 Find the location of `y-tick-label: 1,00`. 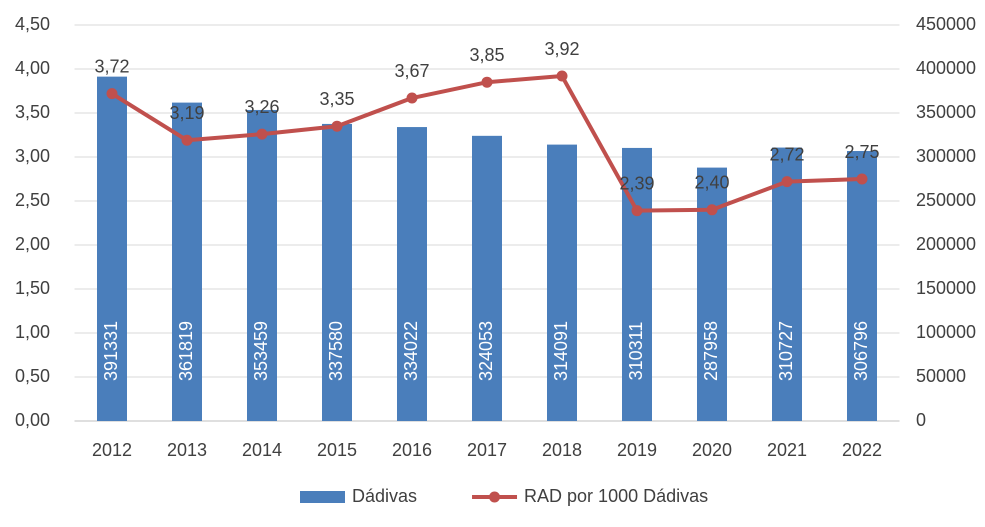

y-tick-label: 1,00 is located at coordinates (32, 332).